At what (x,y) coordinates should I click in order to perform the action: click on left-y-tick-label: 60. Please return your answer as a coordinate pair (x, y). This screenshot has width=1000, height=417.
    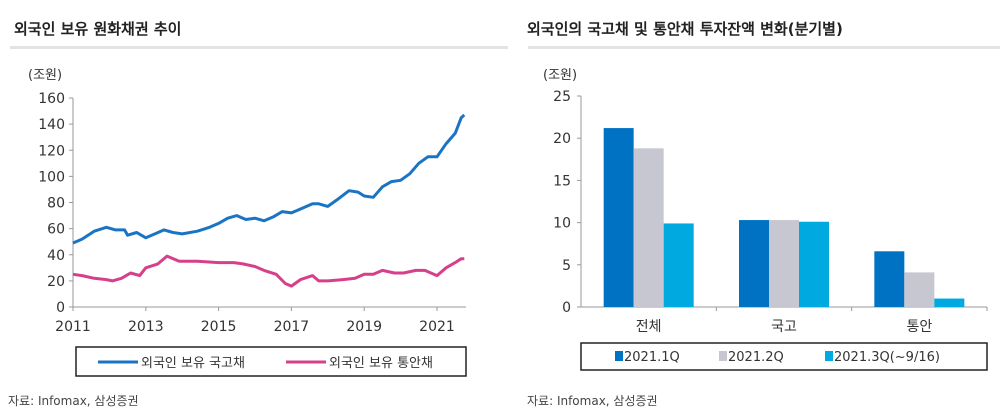
    Looking at the image, I should click on (56, 230).